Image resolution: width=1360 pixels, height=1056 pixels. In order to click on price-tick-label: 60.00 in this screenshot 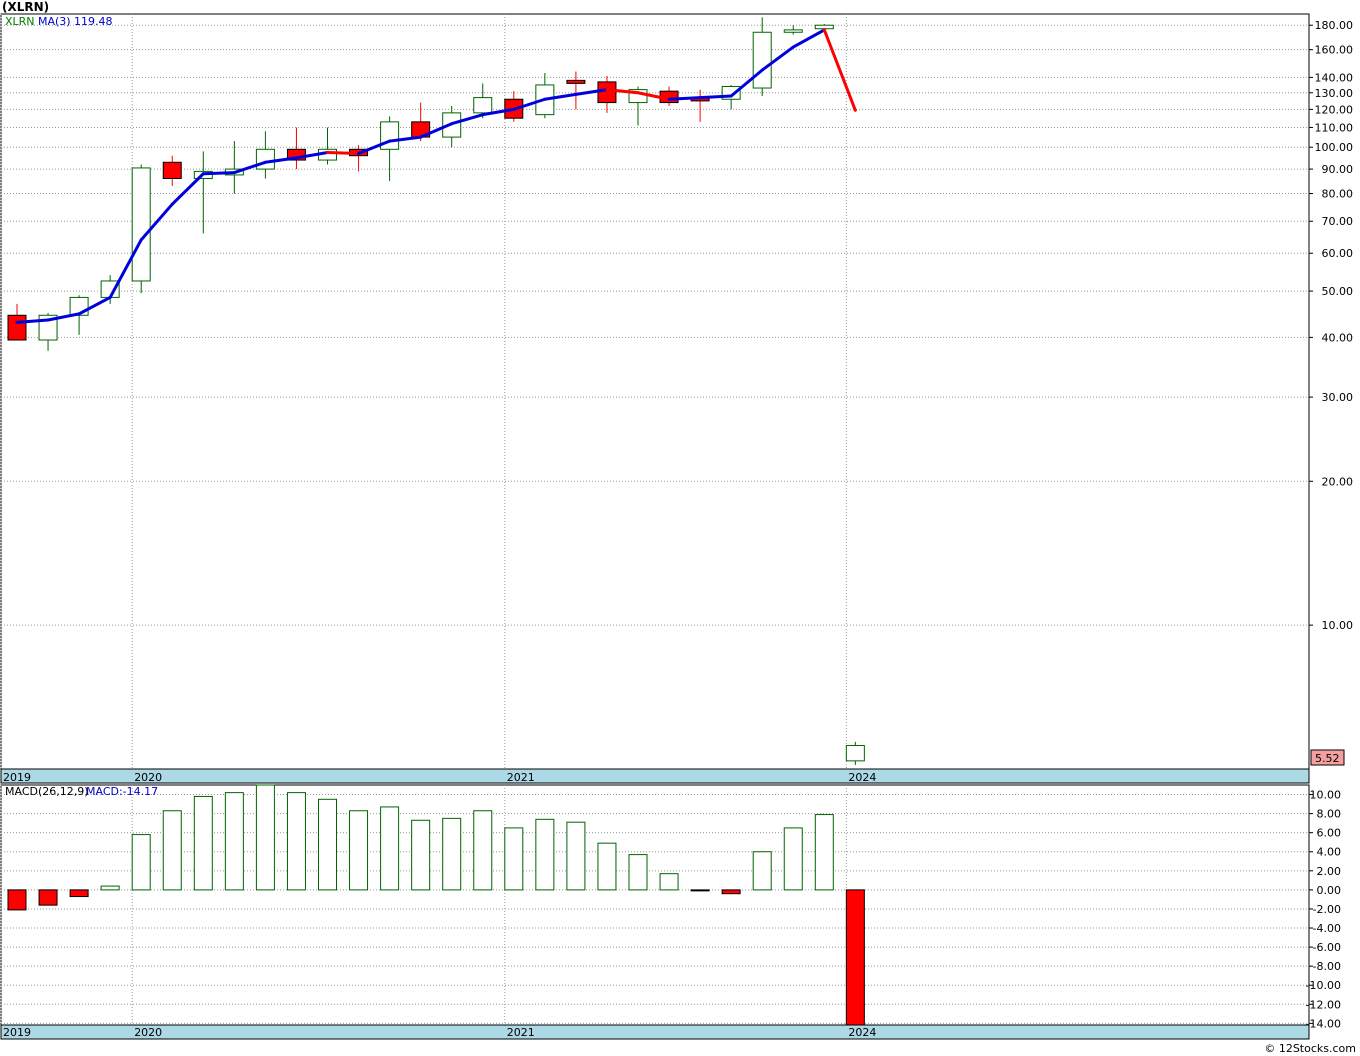, I will do `click(1338, 253)`.